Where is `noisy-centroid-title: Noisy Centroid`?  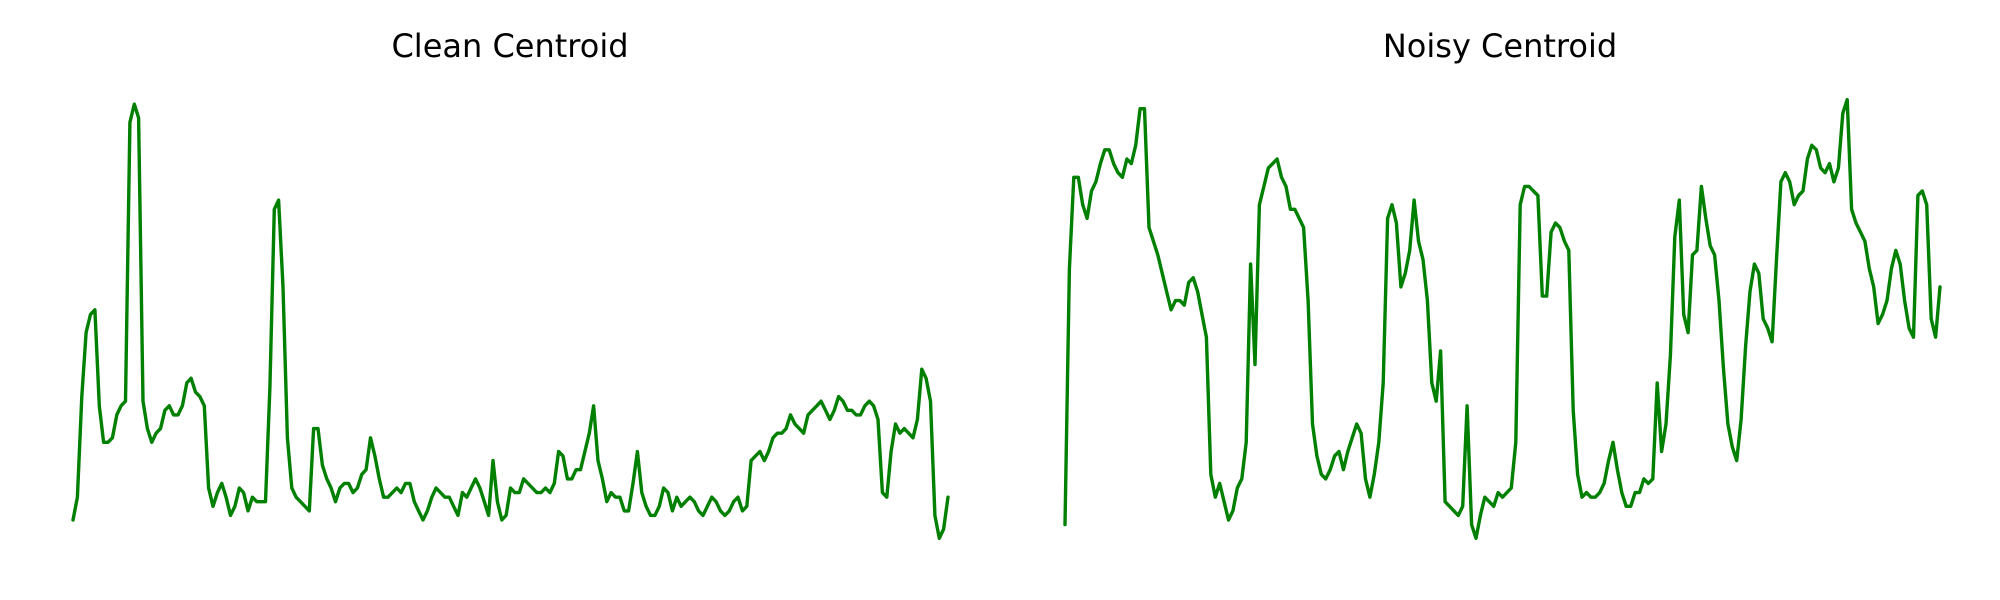 noisy-centroid-title: Noisy Centroid is located at coordinates (1500, 46).